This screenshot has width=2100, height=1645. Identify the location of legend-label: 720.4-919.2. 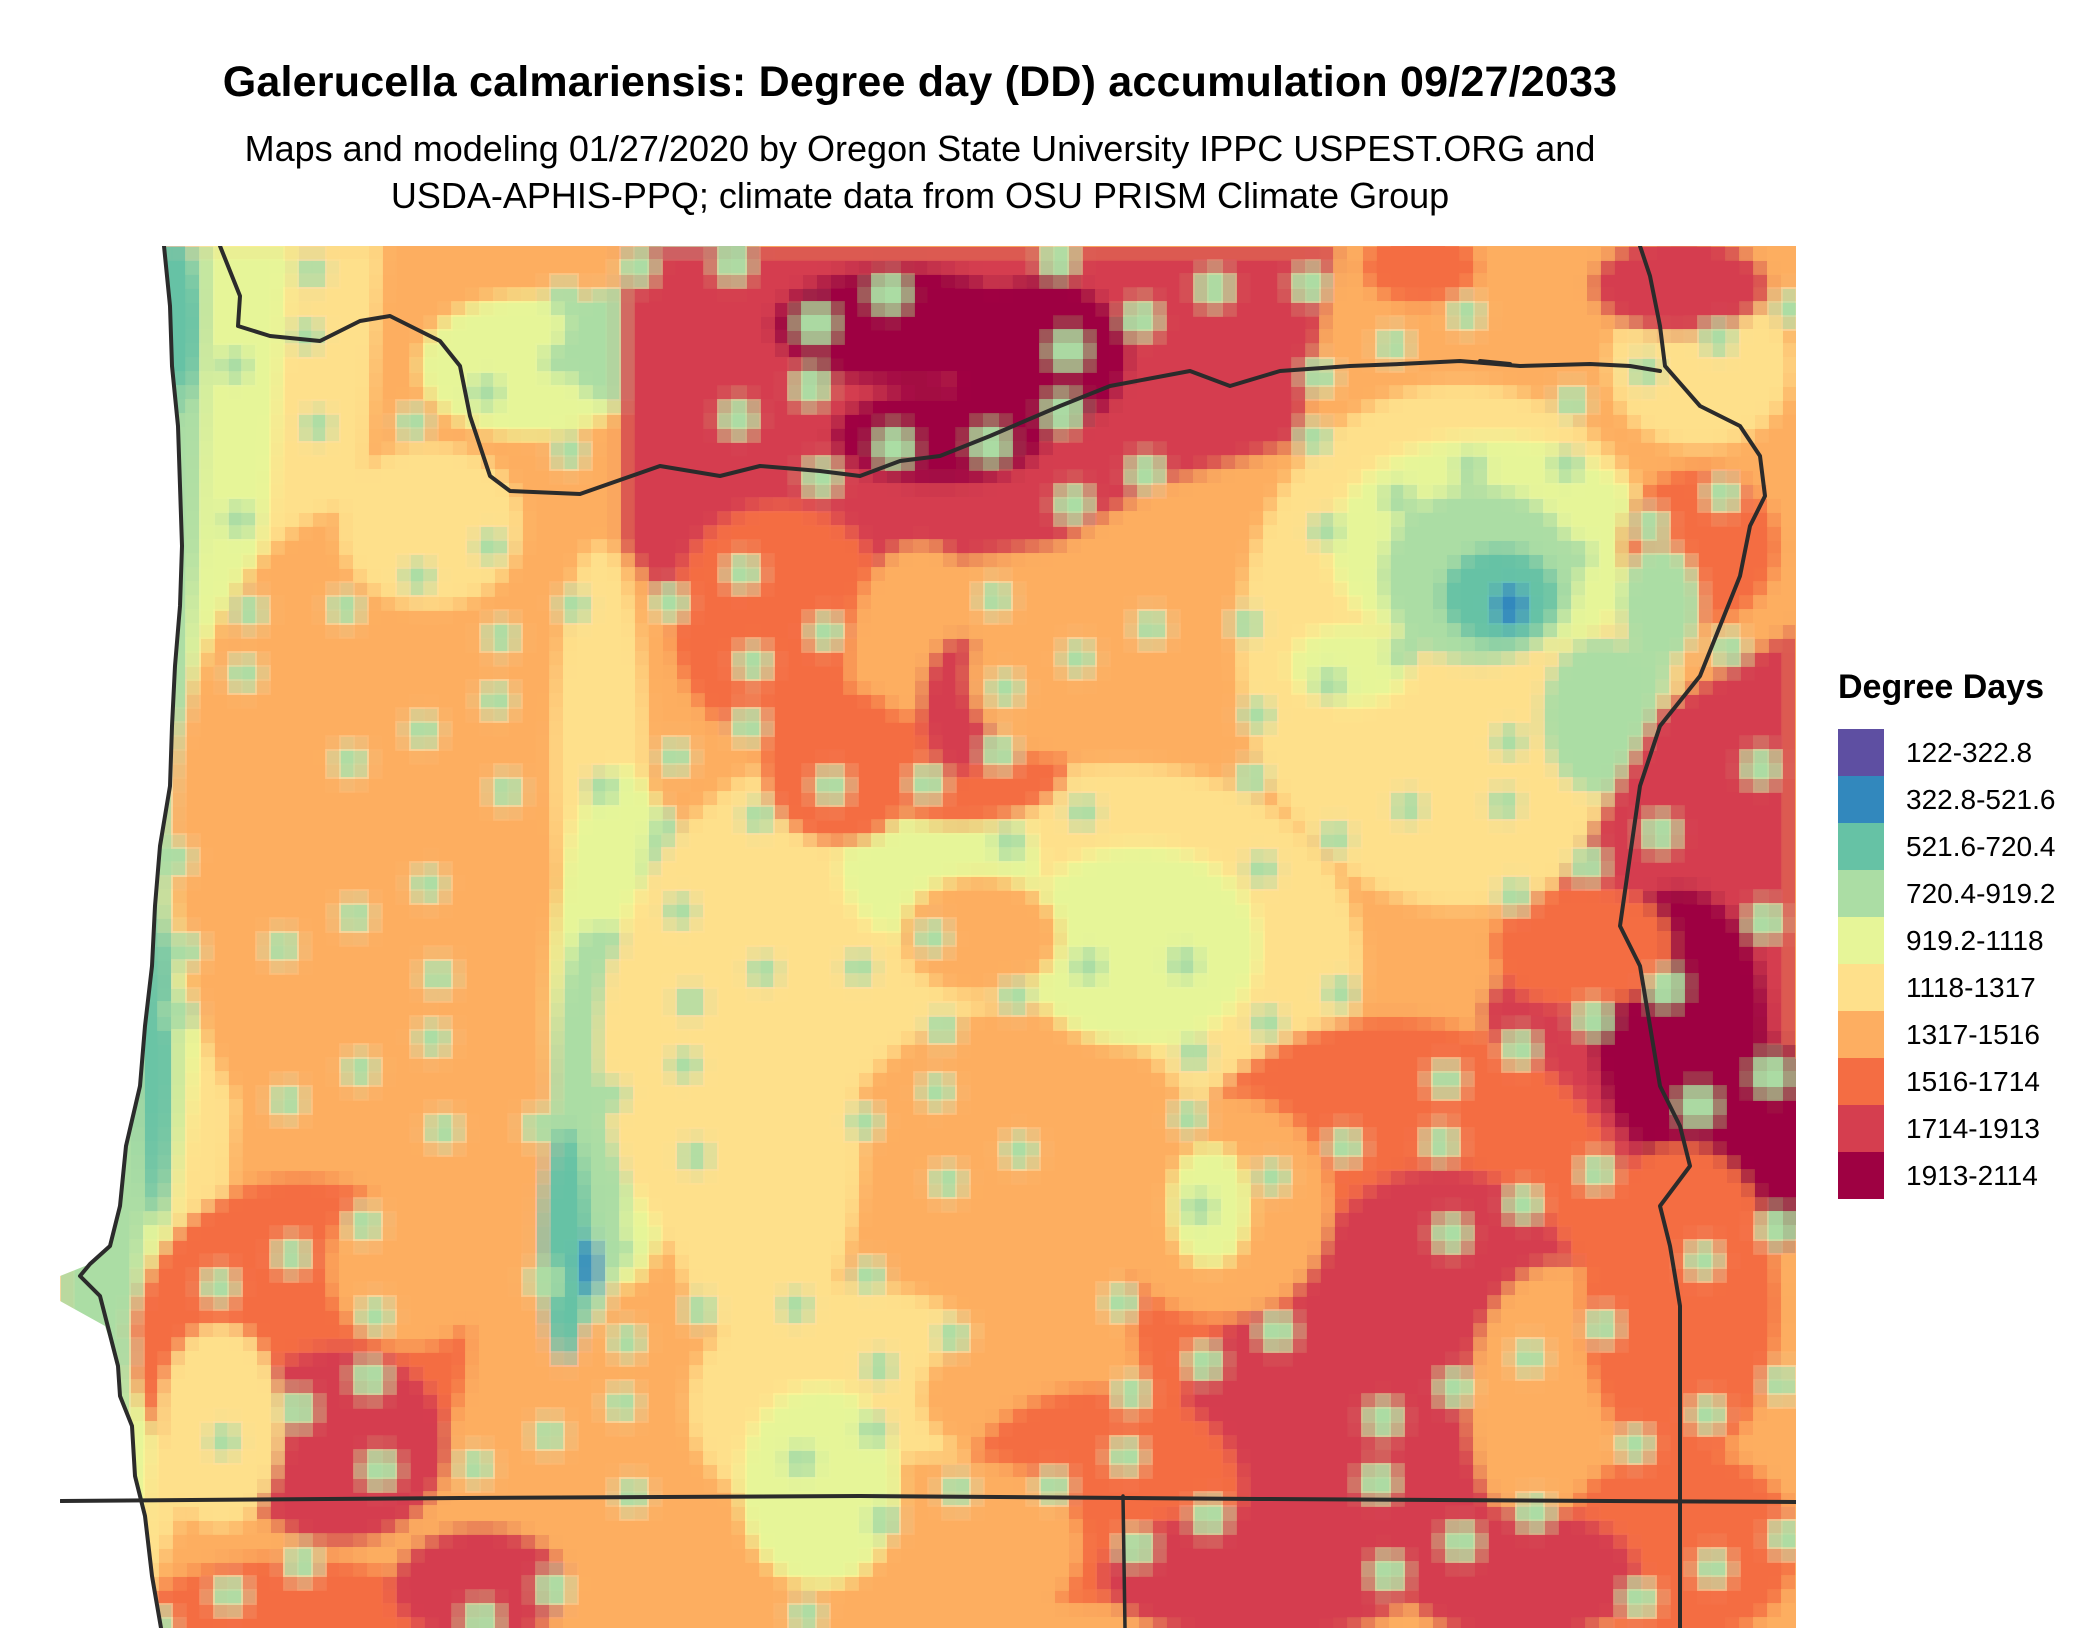
(1981, 893).